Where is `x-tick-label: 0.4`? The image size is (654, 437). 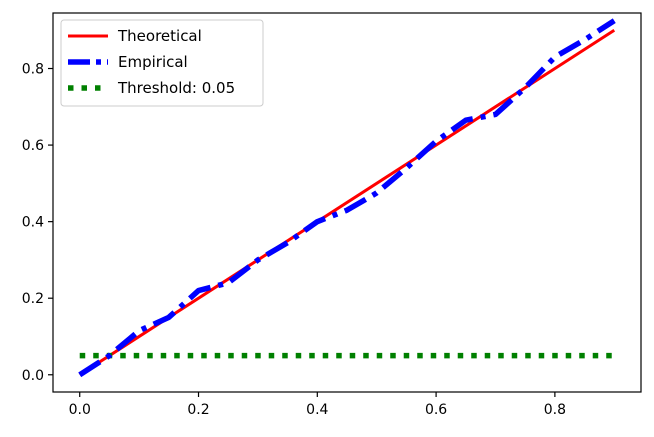 x-tick-label: 0.4 is located at coordinates (317, 410).